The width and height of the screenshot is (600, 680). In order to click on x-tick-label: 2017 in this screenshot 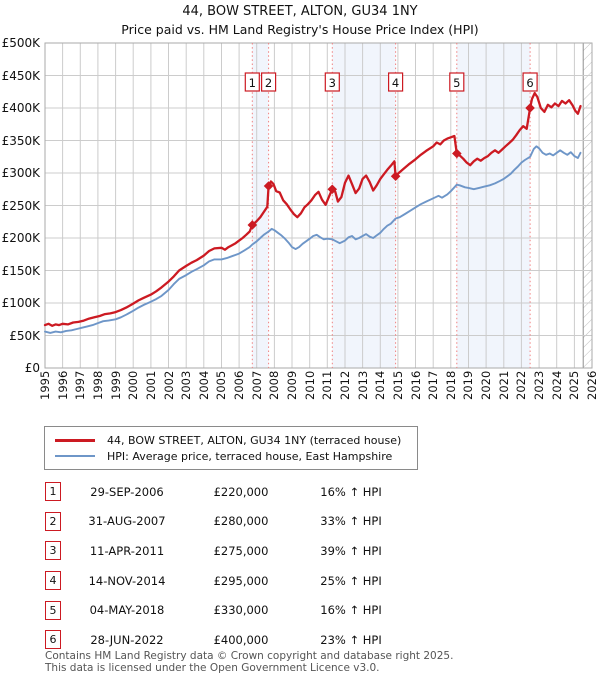, I will do `click(433, 385)`.